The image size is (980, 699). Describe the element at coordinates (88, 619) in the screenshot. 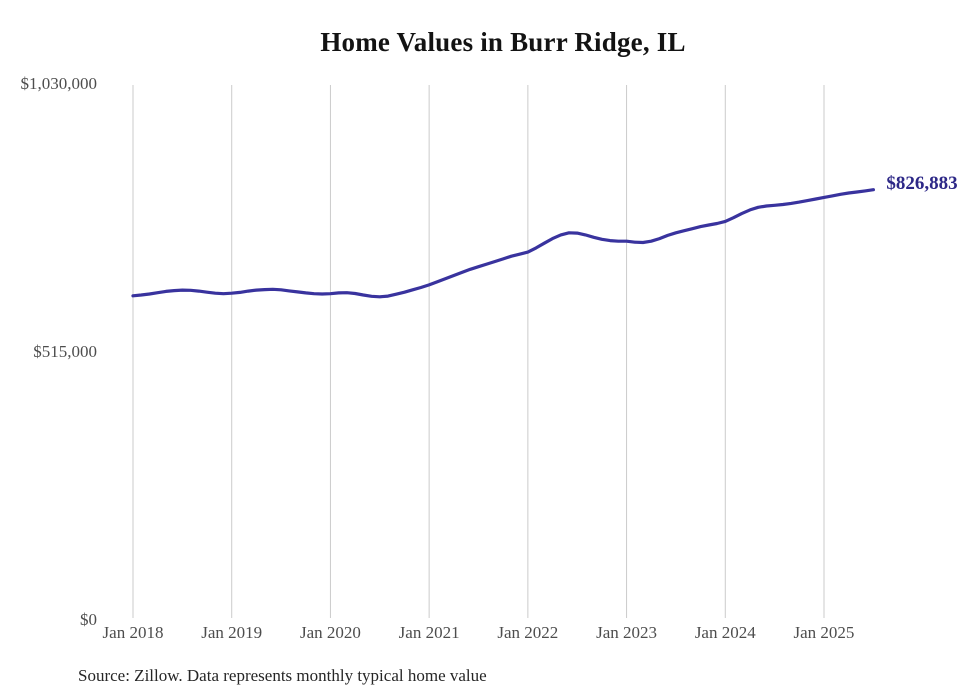

I see `y-axis-tick-label: $0` at that location.